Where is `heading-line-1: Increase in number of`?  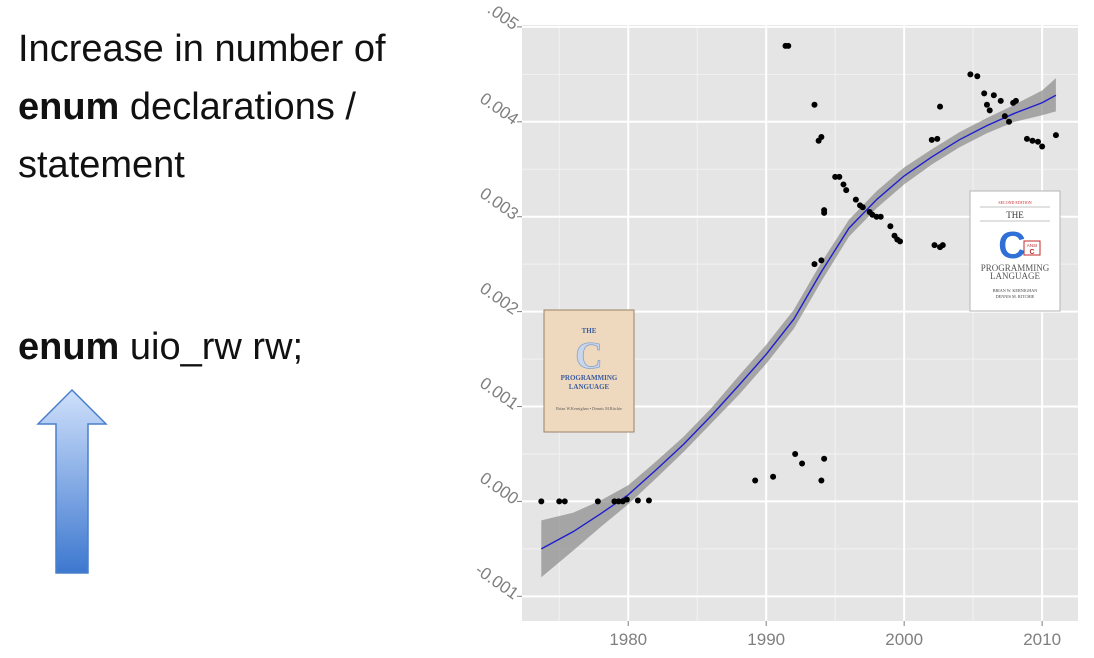
heading-line-1: Increase in number of is located at coordinates (202, 49).